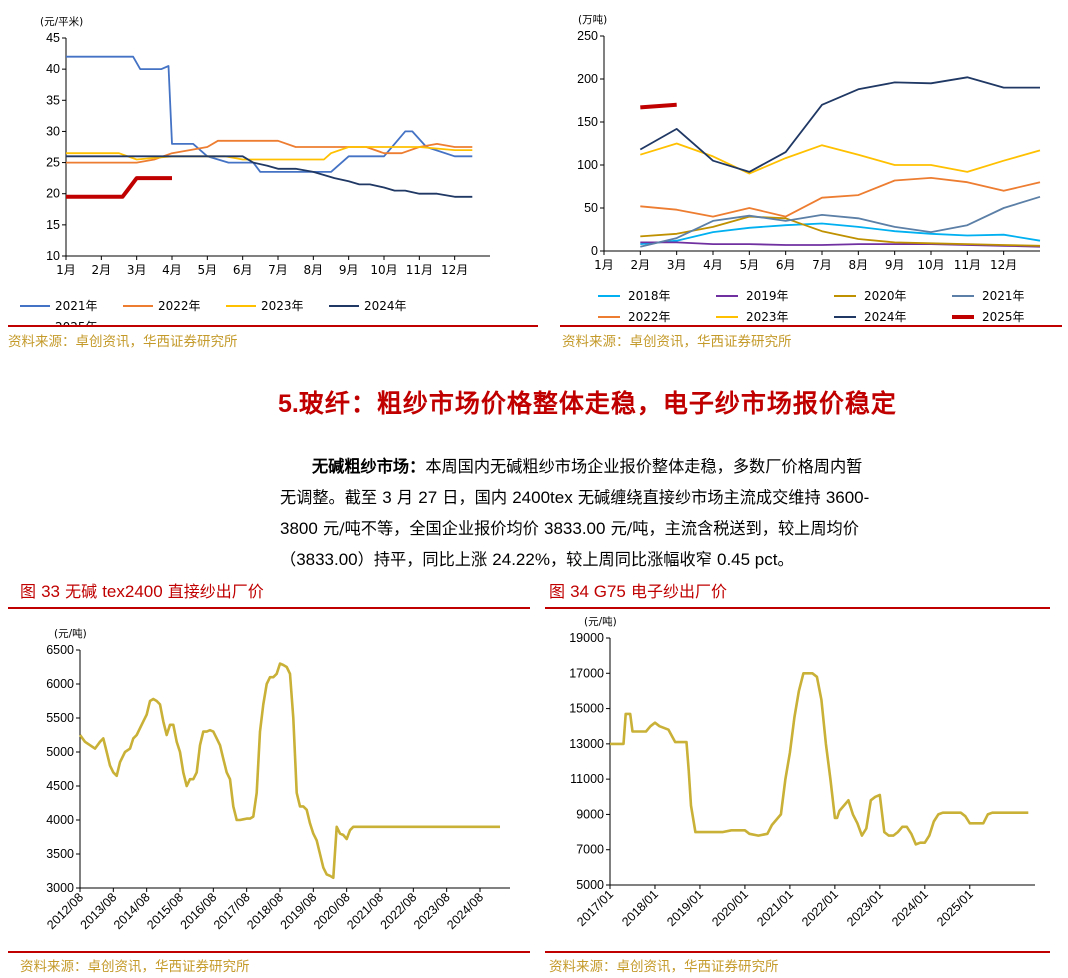 This screenshot has height=978, width=1068. I want to click on x-tick-label: 2024/08, so click(465, 911).